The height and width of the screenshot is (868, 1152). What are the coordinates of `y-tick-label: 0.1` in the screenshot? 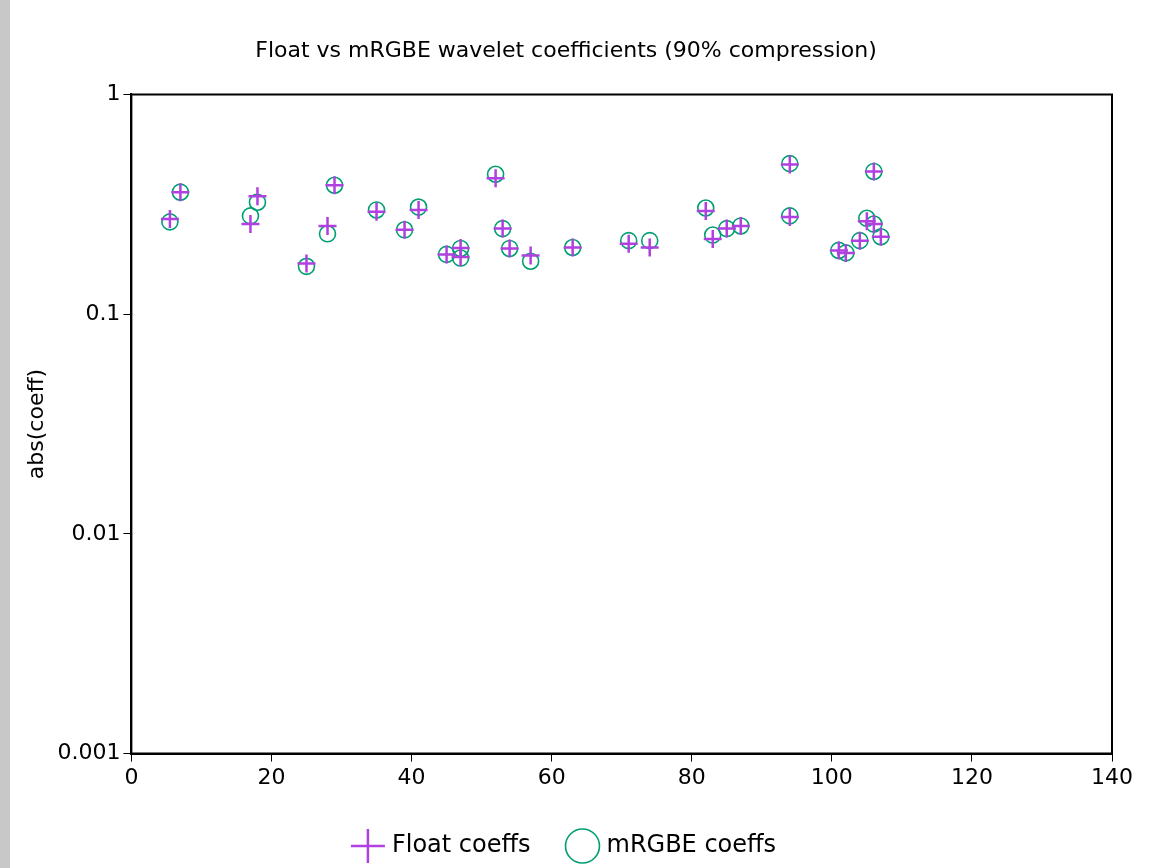 It's located at (103, 312).